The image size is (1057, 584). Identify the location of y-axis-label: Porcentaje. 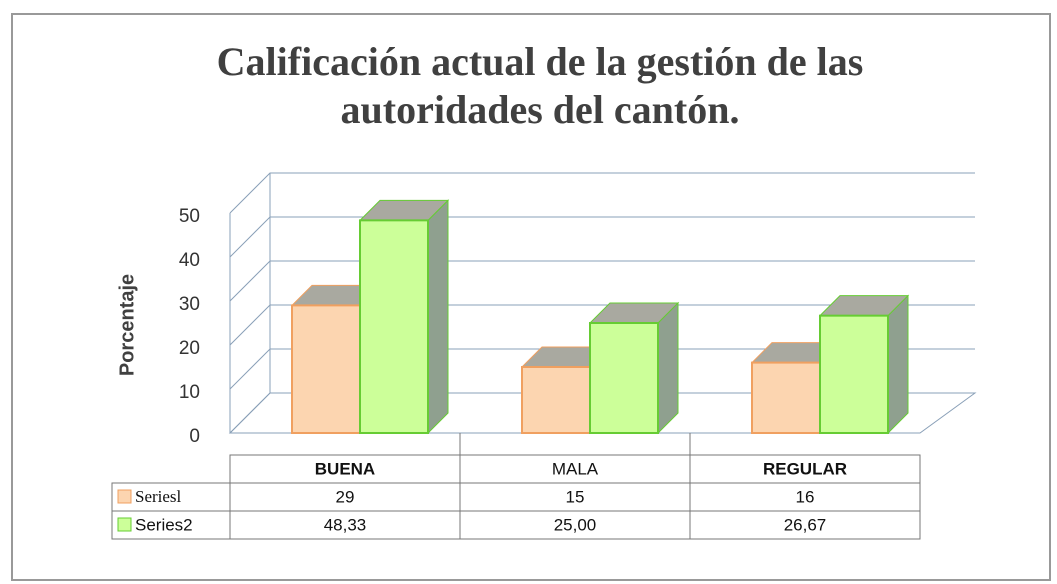
(127, 325).